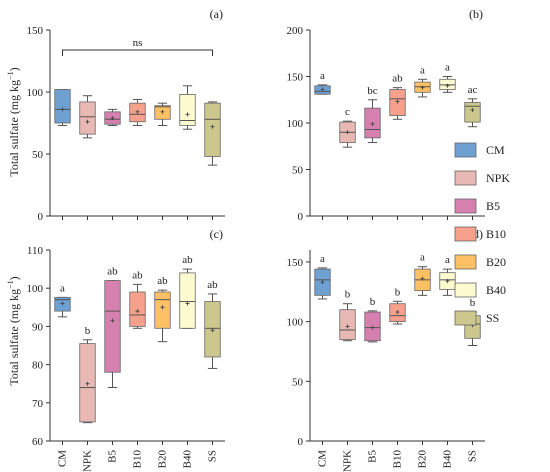 This screenshot has width=550, height=472. I want to click on box-SS, so click(212, 133).